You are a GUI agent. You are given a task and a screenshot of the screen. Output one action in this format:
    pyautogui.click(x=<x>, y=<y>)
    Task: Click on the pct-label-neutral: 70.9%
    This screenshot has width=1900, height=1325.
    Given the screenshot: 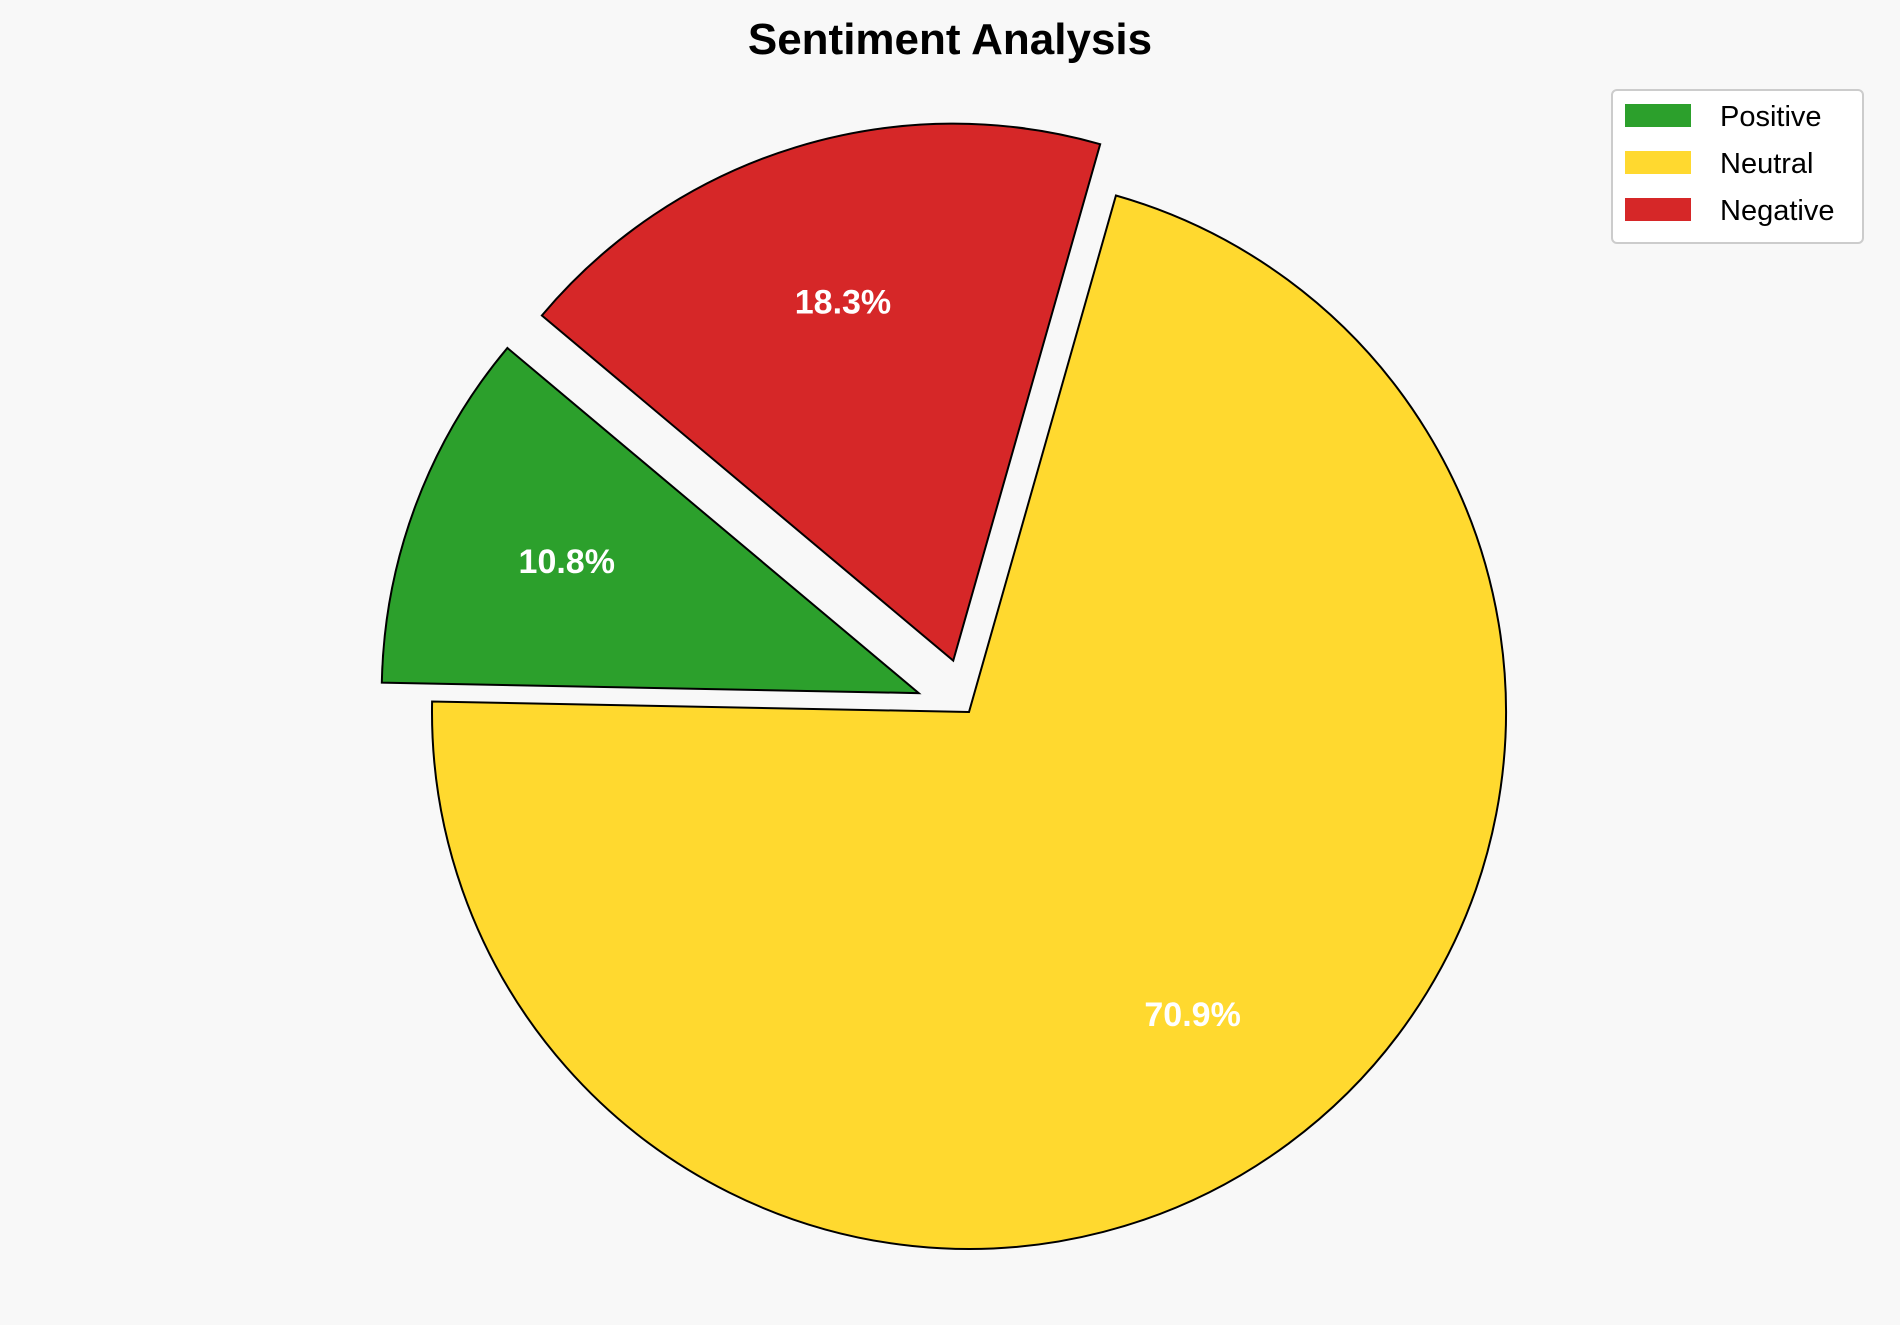 What is the action you would take?
    pyautogui.click(x=1192, y=1015)
    